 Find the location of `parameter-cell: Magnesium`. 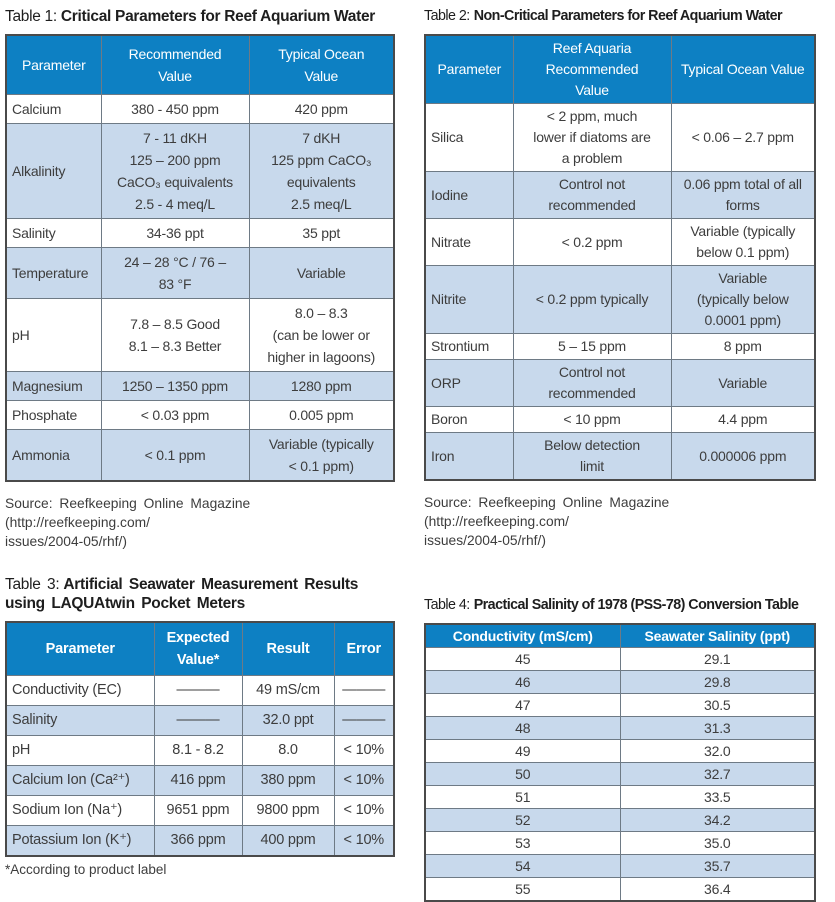

parameter-cell: Magnesium is located at coordinates (53, 386).